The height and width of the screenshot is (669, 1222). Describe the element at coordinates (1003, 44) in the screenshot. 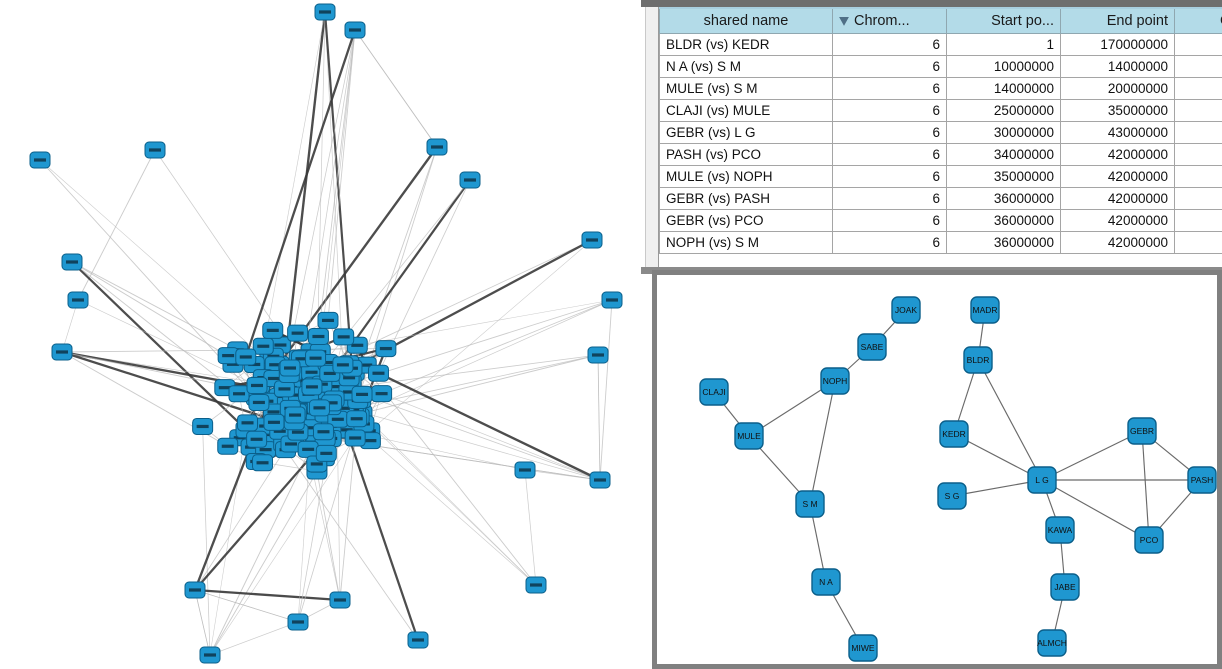

I see `cell-start: 1` at that location.